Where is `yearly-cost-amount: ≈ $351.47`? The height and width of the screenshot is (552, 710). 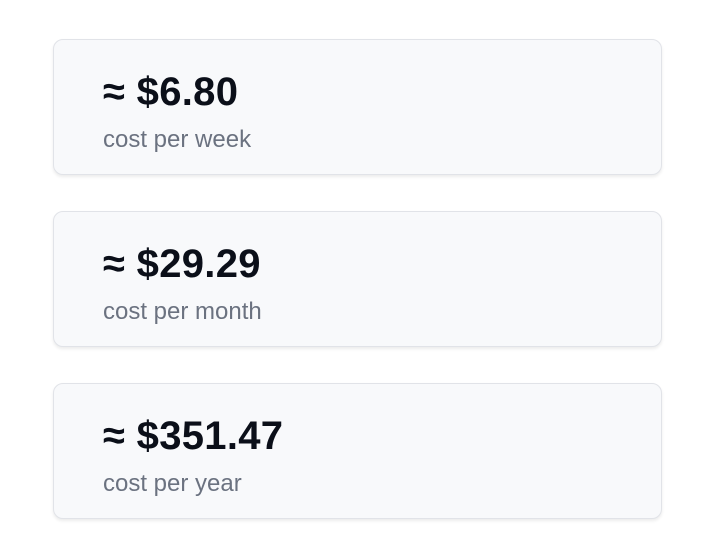 yearly-cost-amount: ≈ $351.47 is located at coordinates (193, 436).